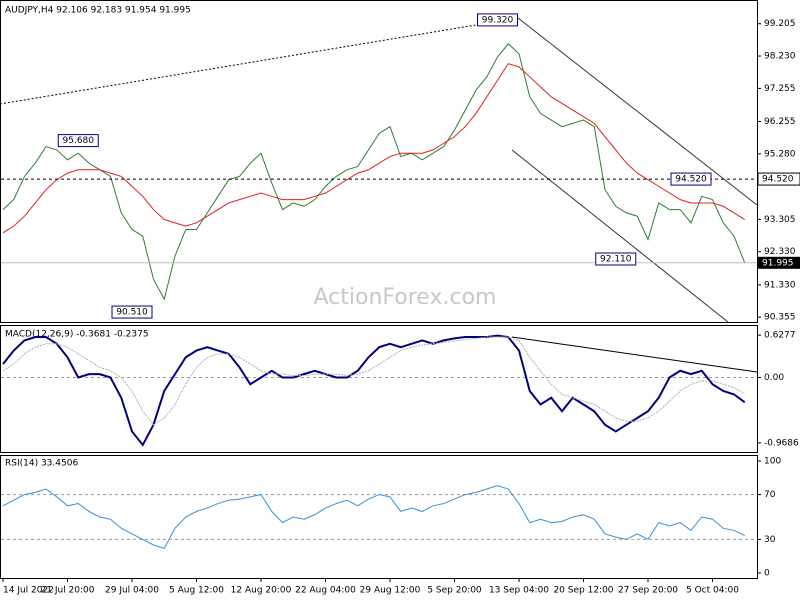  Describe the element at coordinates (780, 89) in the screenshot. I see `y-tick-label: 97.255` at that location.